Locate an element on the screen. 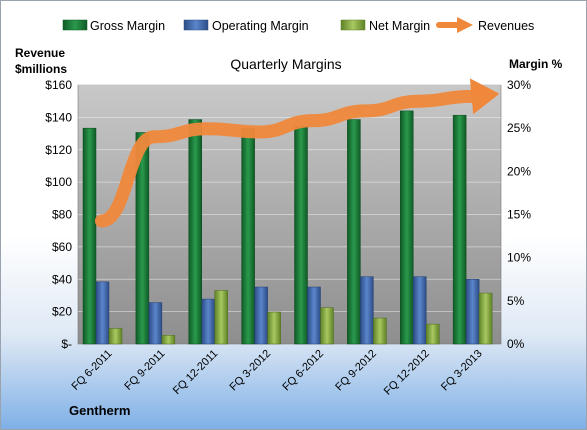 Image resolution: width=587 pixels, height=430 pixels. left-tick-label: $40 is located at coordinates (62, 279).